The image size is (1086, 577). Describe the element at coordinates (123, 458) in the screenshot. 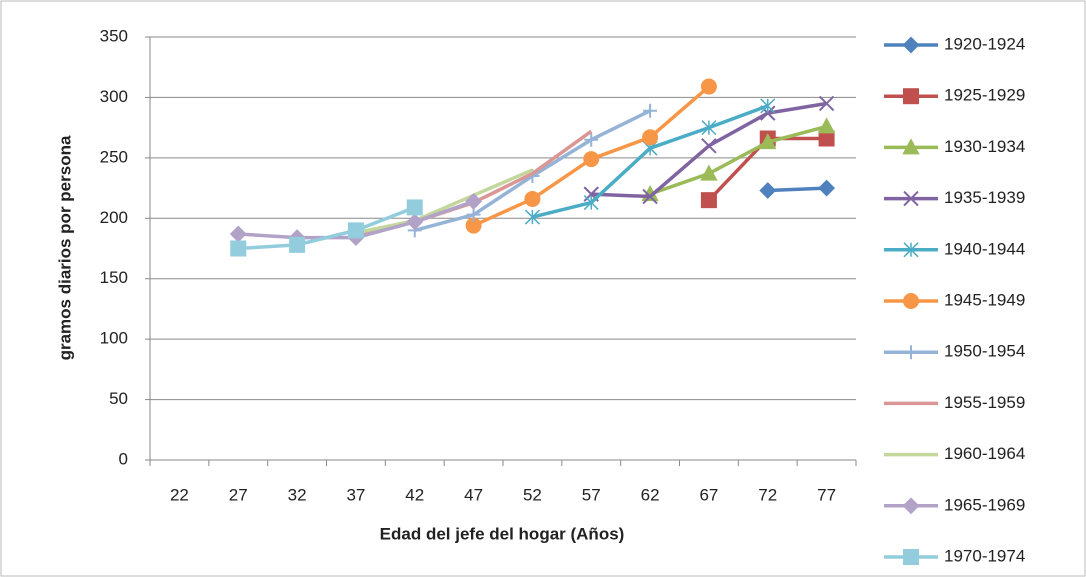

I see `y-tick-label: 0` at that location.